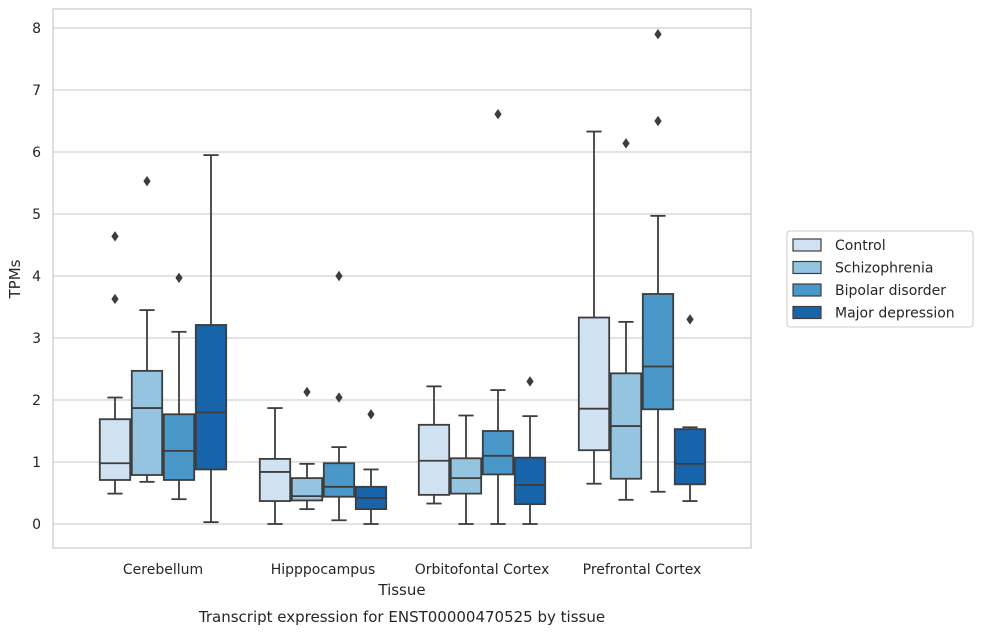 Image resolution: width=983 pixels, height=634 pixels. Describe the element at coordinates (642, 570) in the screenshot. I see `x-tick-label: Prefrontal Cortex` at that location.